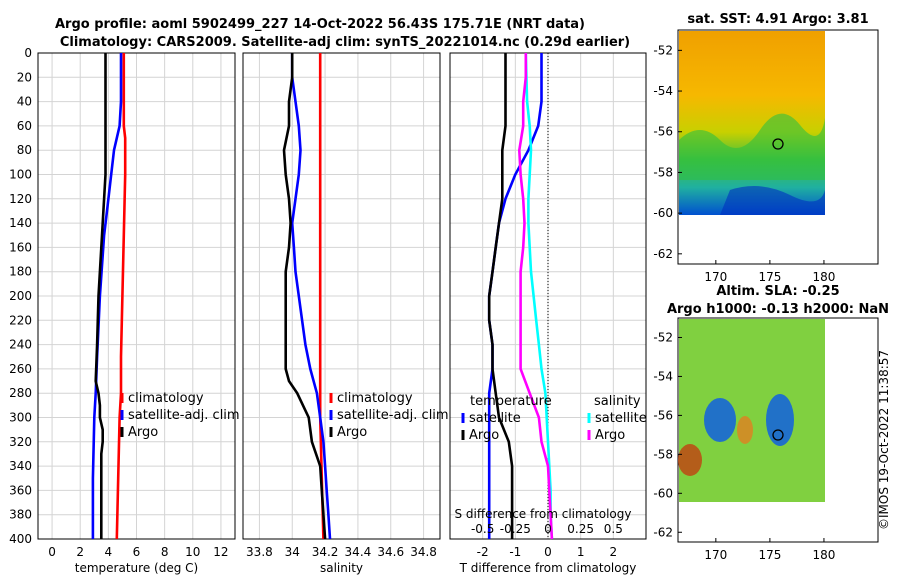 This screenshot has width=900, height=580. I want to click on sst-map-axes: 170 175 180 -52 -54 -56 -58 -60 -62, so click(744, 163).